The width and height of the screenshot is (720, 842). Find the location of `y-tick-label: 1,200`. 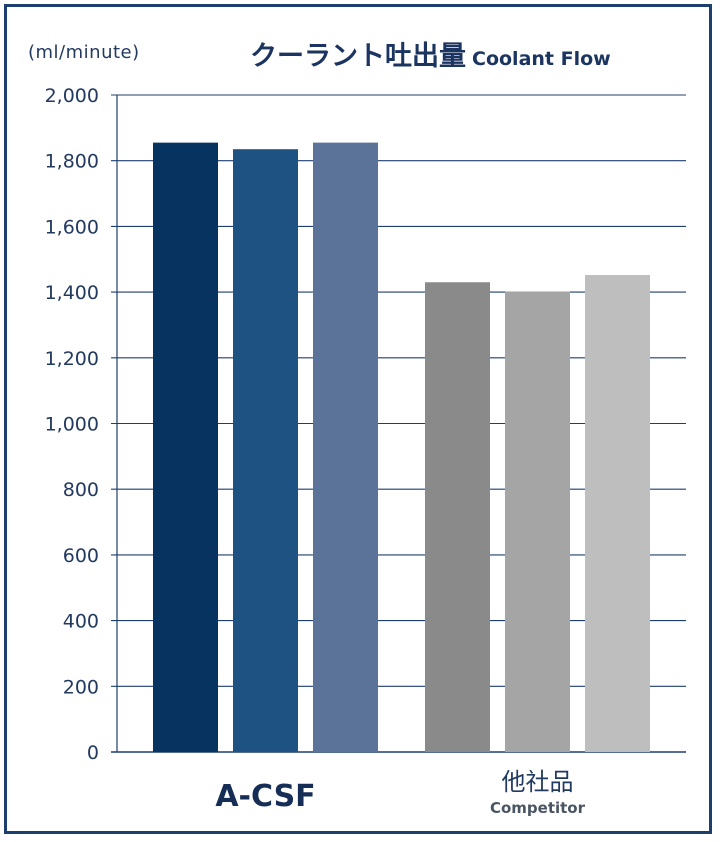

y-tick-label: 1,200 is located at coordinates (72, 359).